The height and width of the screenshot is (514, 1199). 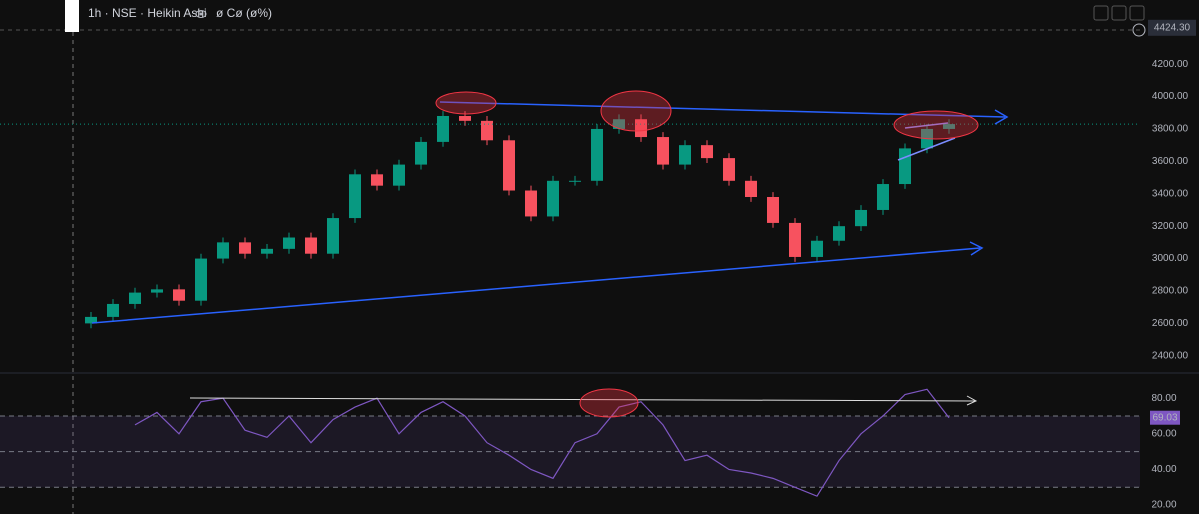 What do you see at coordinates (1170, 323) in the screenshot?
I see `y-tick-label: 2600.00` at bounding box center [1170, 323].